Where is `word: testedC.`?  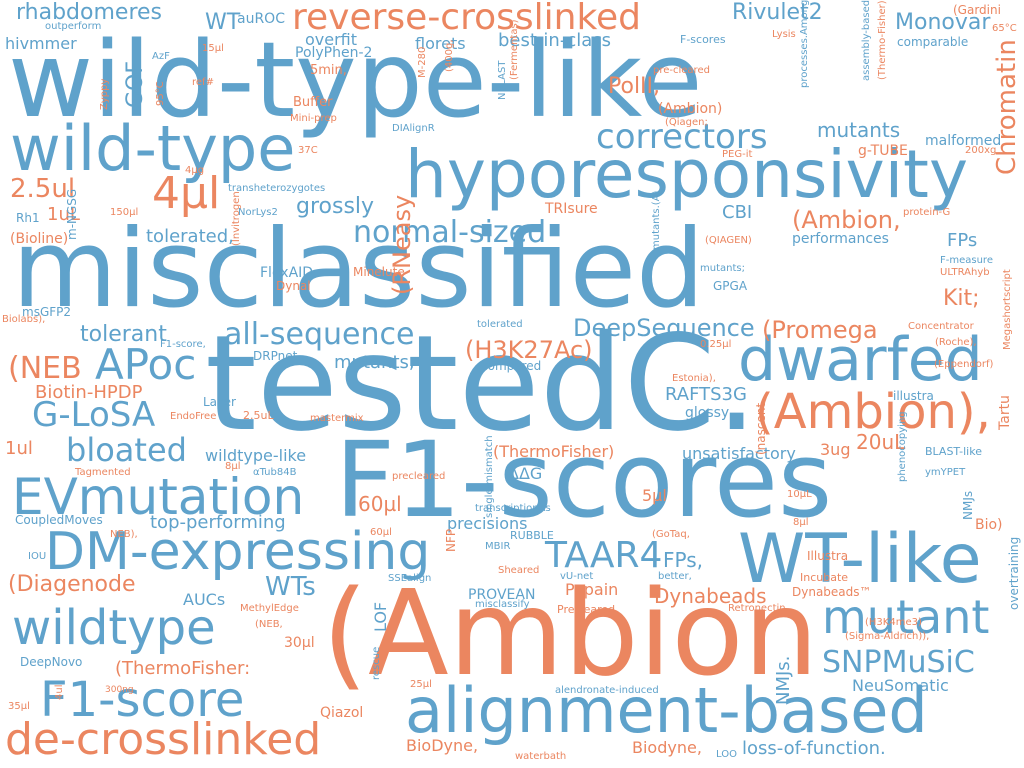 word: testedC. is located at coordinates (481, 384).